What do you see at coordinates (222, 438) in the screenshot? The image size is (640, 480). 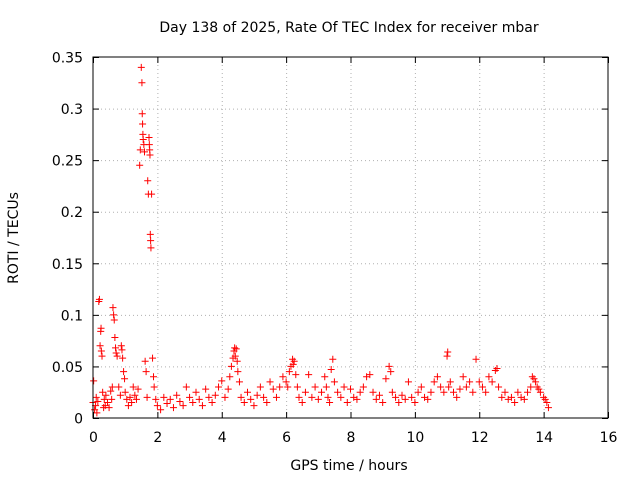 I see `x-tick-label: 4` at bounding box center [222, 438].